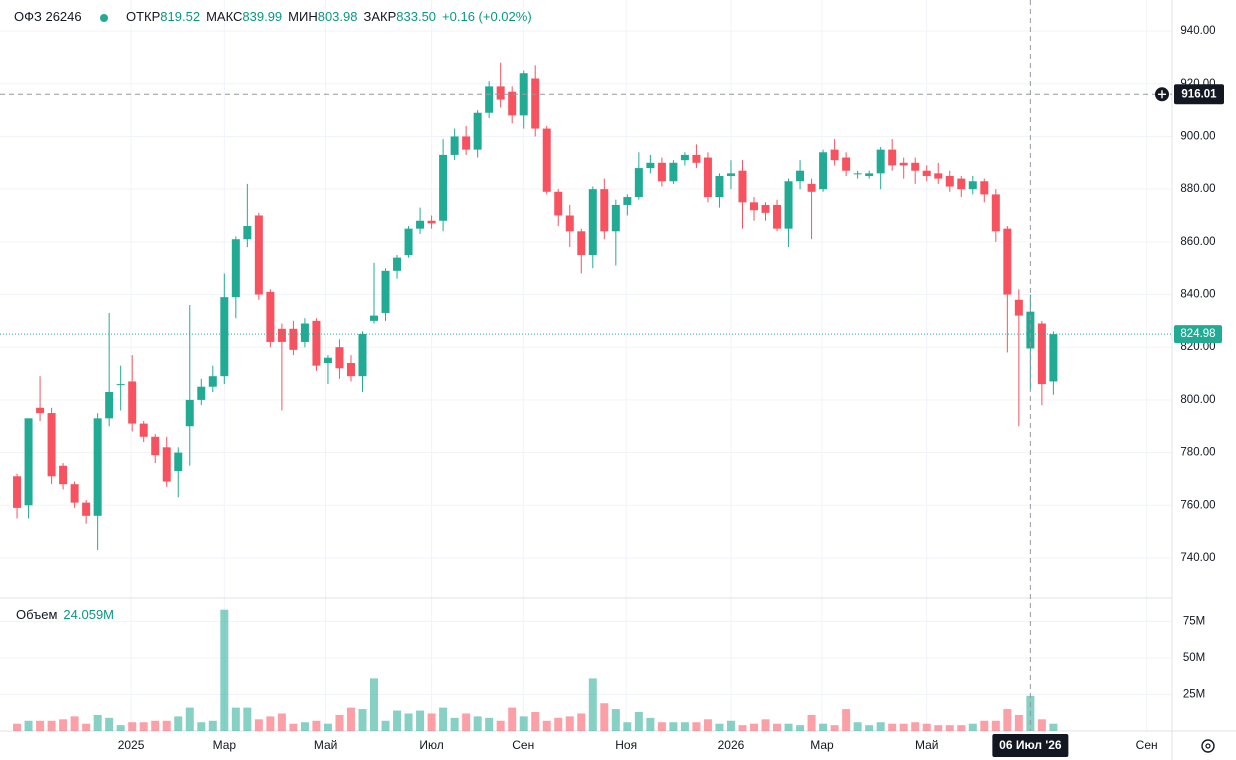  Describe the element at coordinates (1194, 694) in the screenshot. I see `volume-tick-label: 25M` at that location.